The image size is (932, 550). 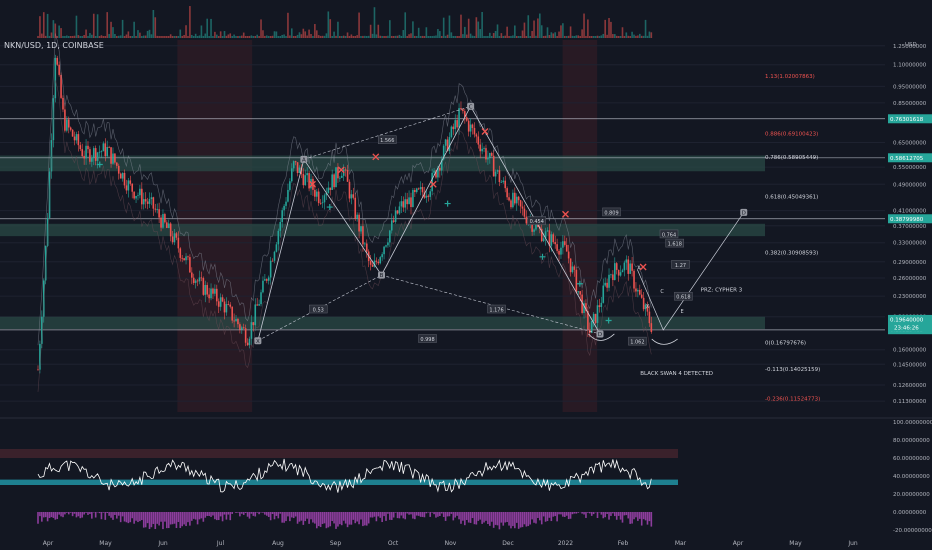 What do you see at coordinates (910, 513) in the screenshot?
I see `rsi-axis-tick-5: 0.00000000` at bounding box center [910, 513].